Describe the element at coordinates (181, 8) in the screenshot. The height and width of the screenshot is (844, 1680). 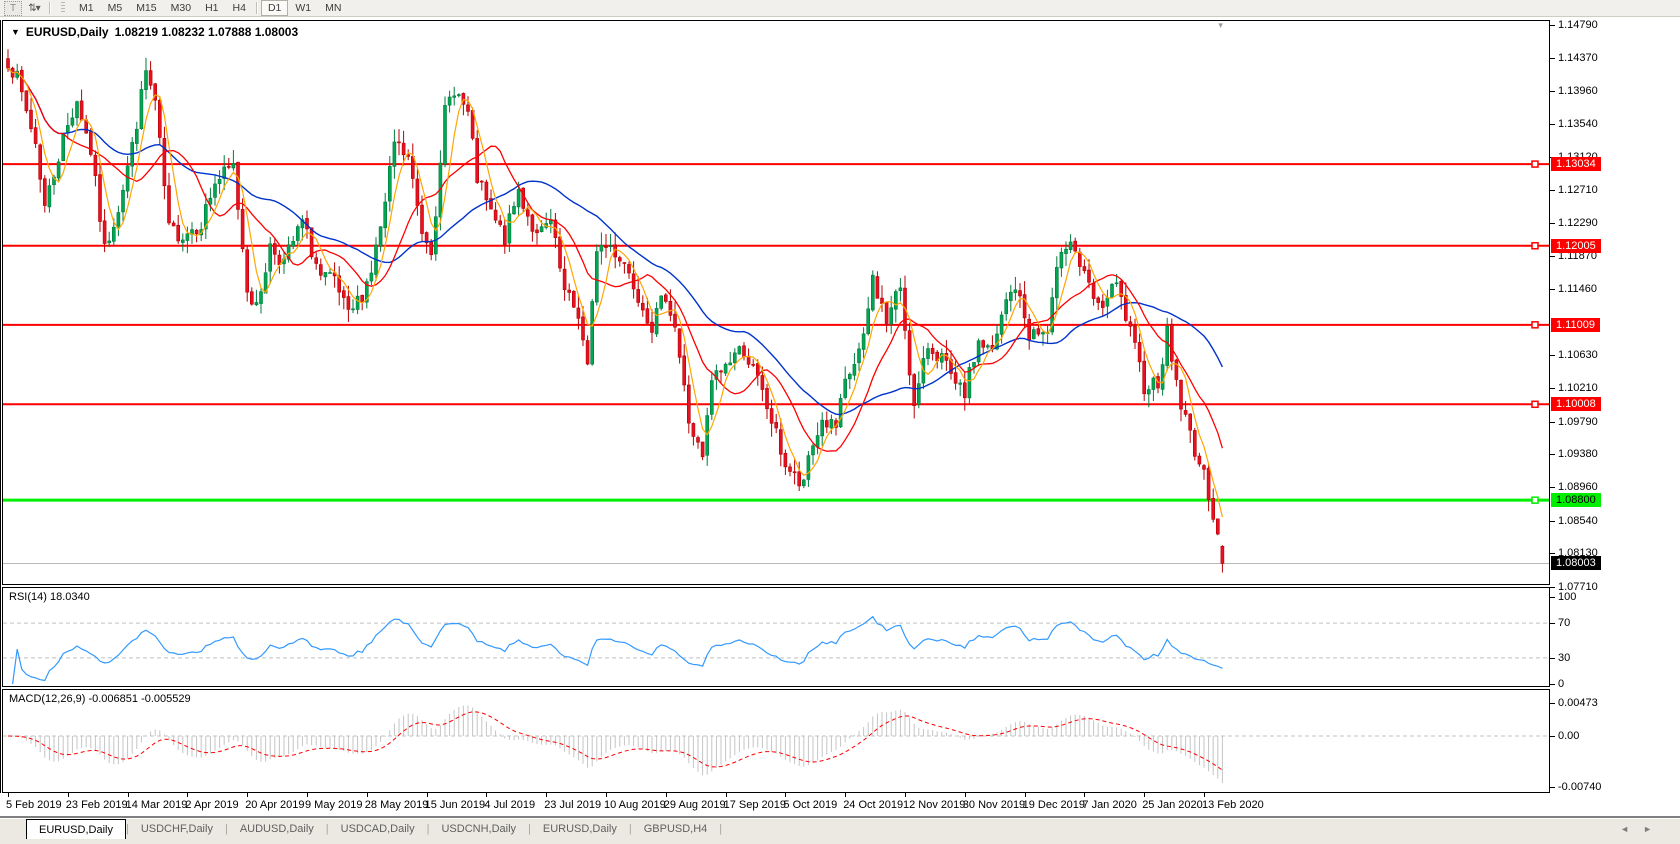
I see `timeframe-button-m30: M30` at that location.